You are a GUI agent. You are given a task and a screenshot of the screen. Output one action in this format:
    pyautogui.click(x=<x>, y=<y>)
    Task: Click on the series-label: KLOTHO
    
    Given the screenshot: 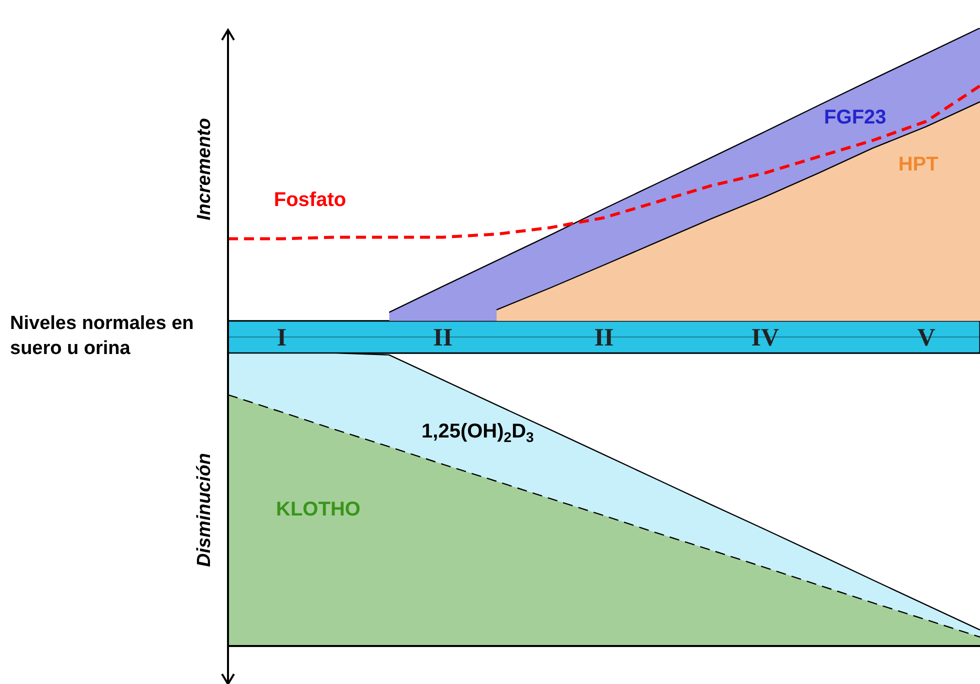 What is the action you would take?
    pyautogui.click(x=318, y=509)
    